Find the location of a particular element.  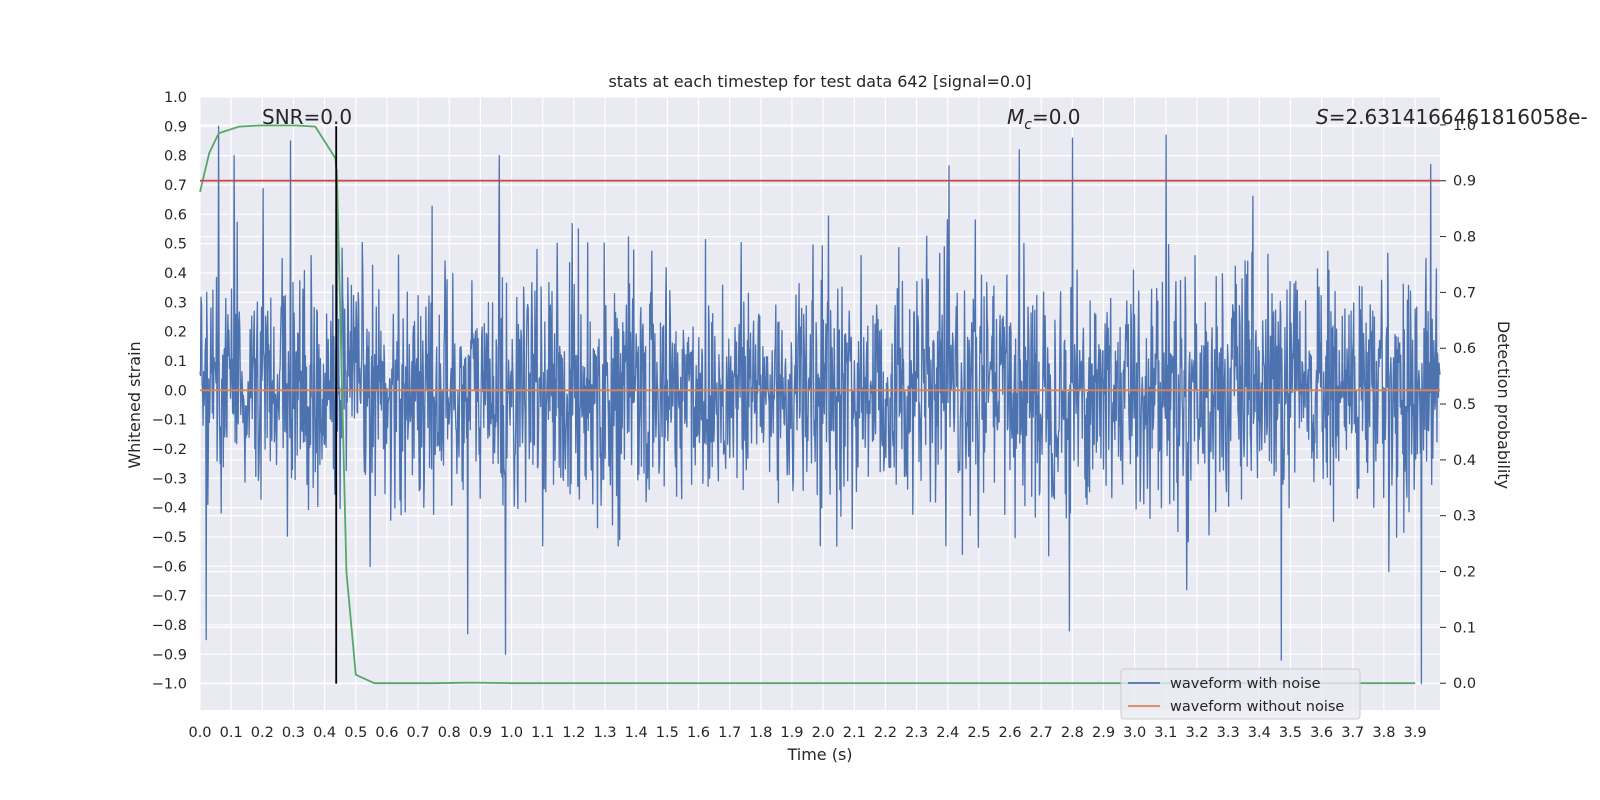

x-axis-label: Time (s) is located at coordinates (819, 754).